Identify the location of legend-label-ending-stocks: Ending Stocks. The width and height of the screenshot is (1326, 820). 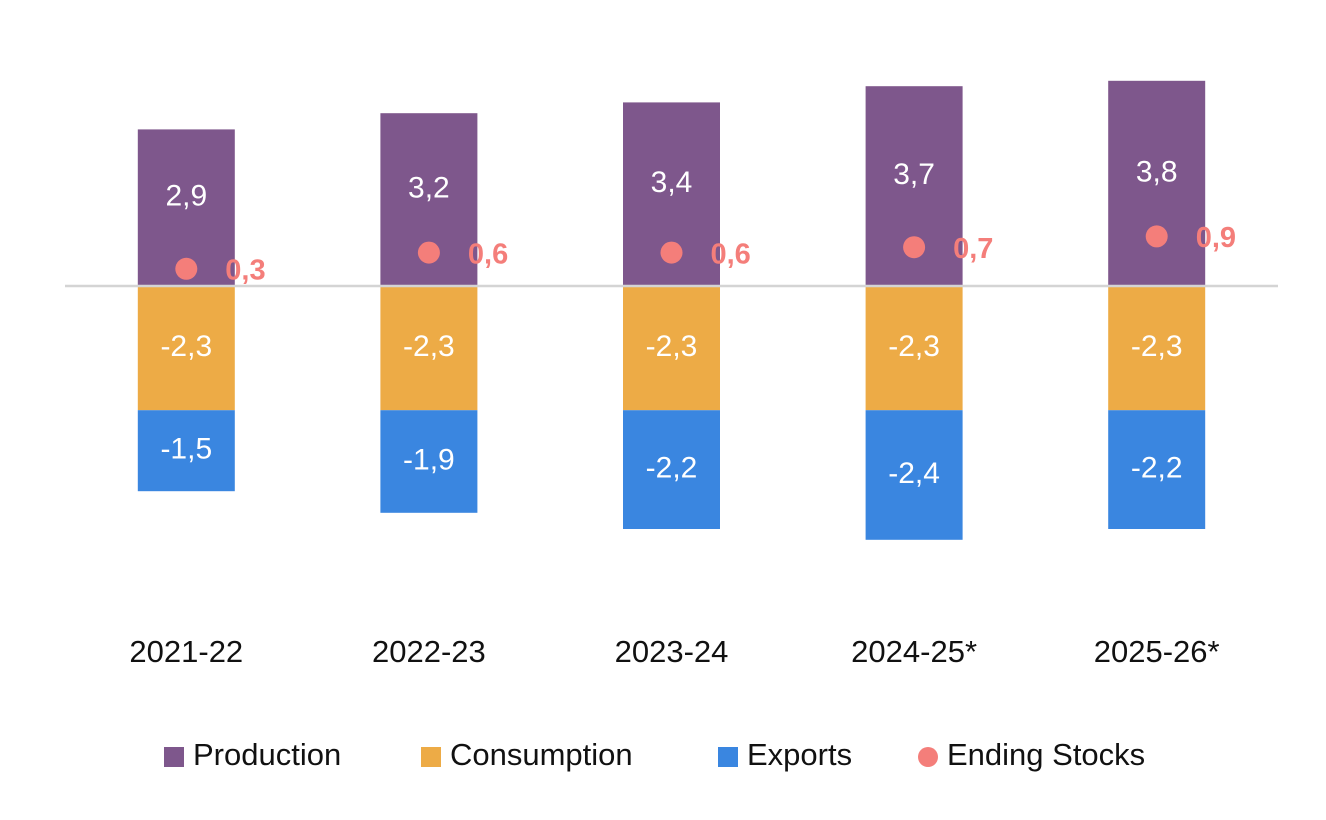
(1046, 754).